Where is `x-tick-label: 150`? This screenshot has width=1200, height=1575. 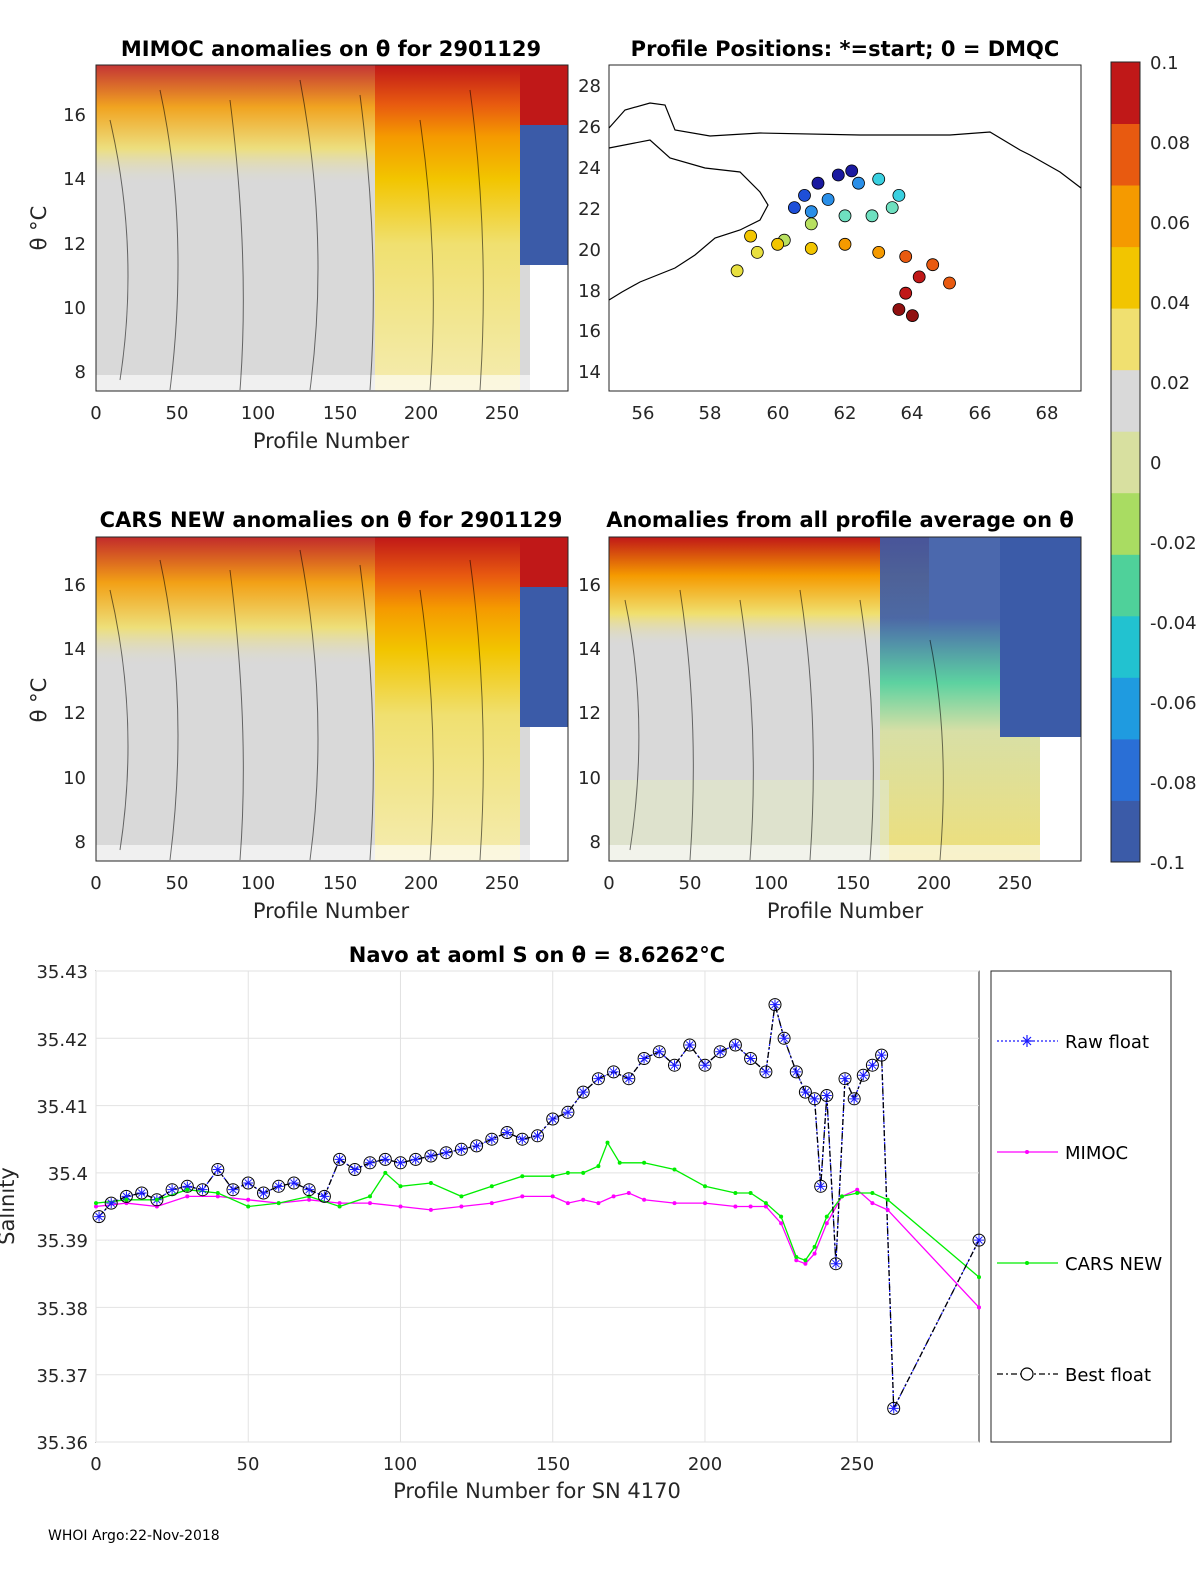
x-tick-label: 150 is located at coordinates (853, 883).